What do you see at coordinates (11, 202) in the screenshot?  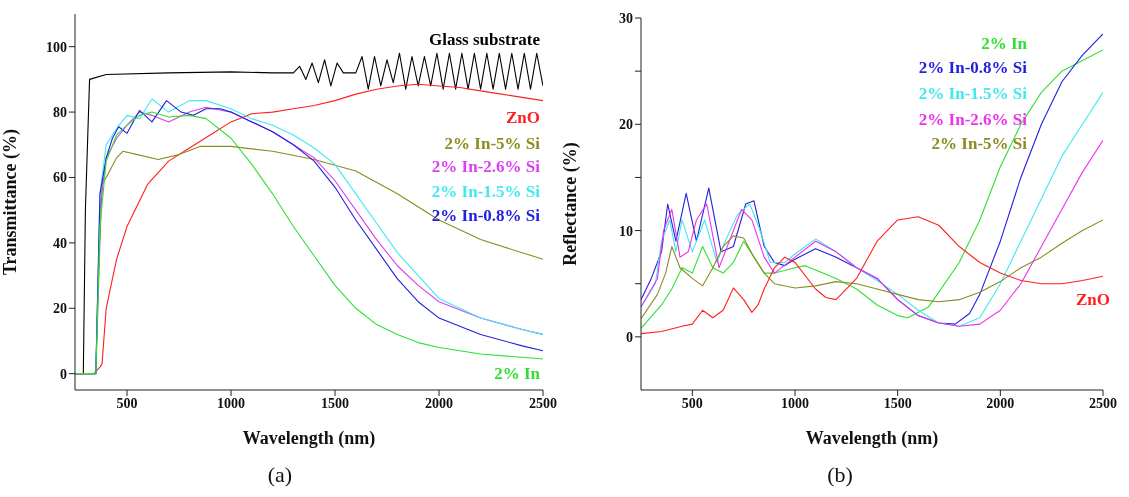 I see `y-axis-title: Transmittance (%)` at bounding box center [11, 202].